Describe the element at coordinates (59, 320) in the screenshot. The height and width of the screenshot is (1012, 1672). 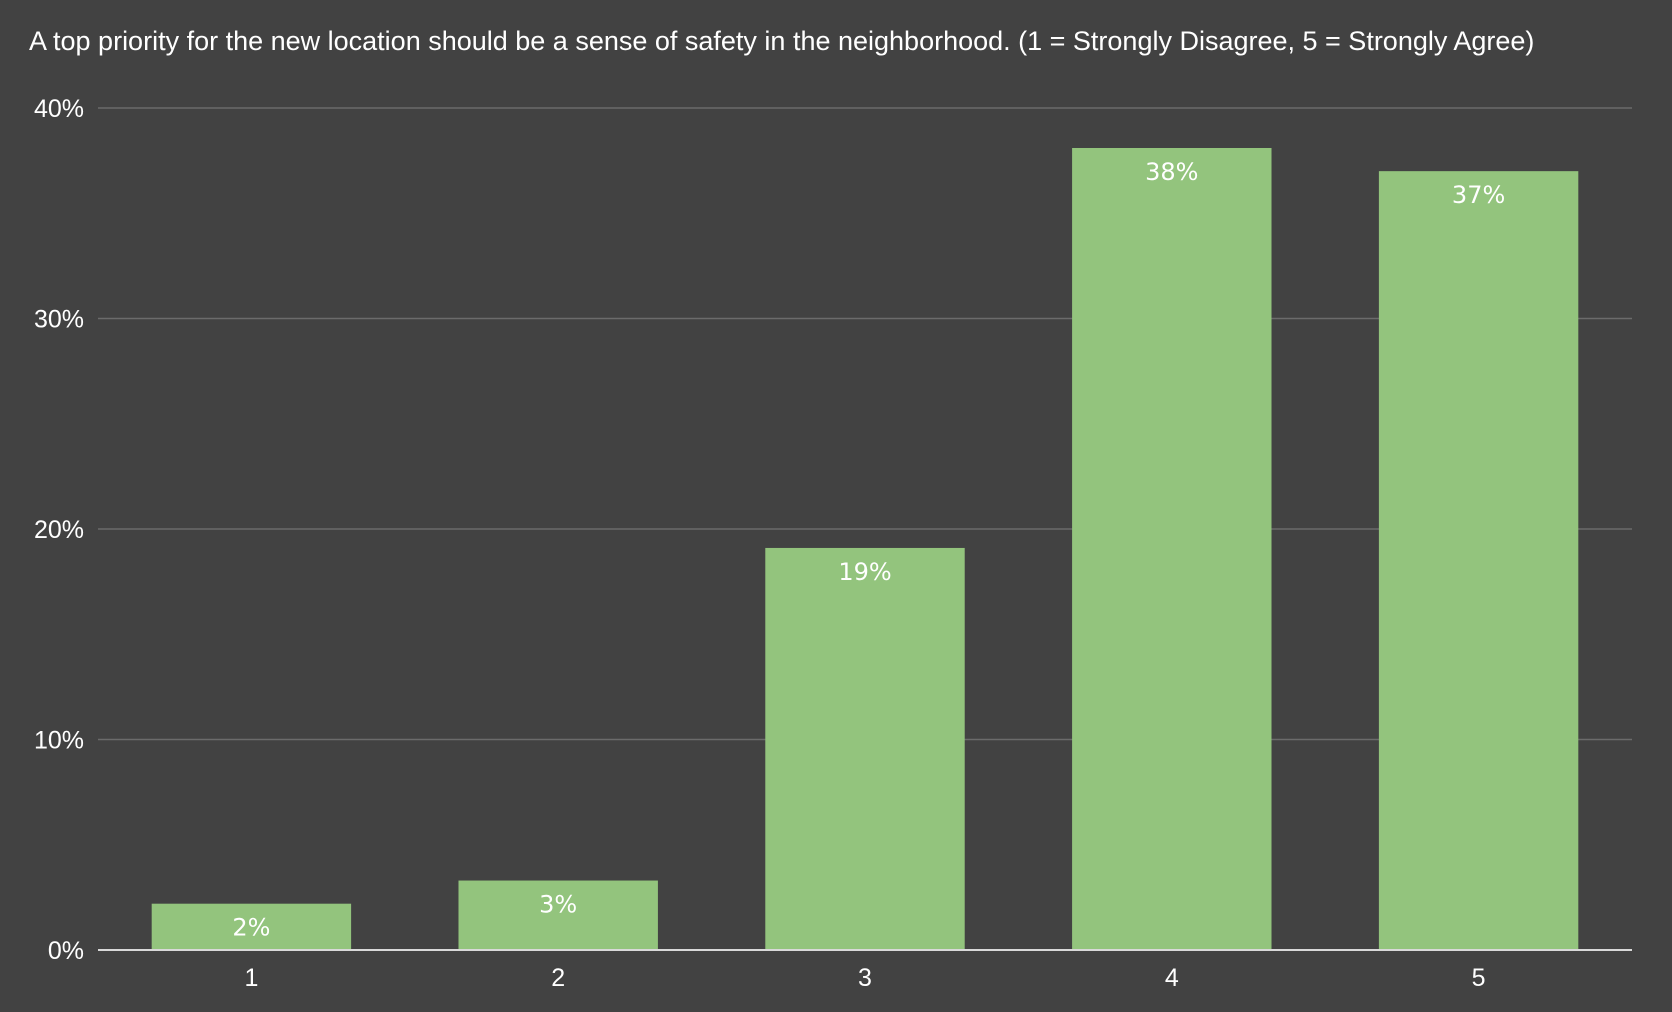
I see `y-tick-label: 30%` at that location.